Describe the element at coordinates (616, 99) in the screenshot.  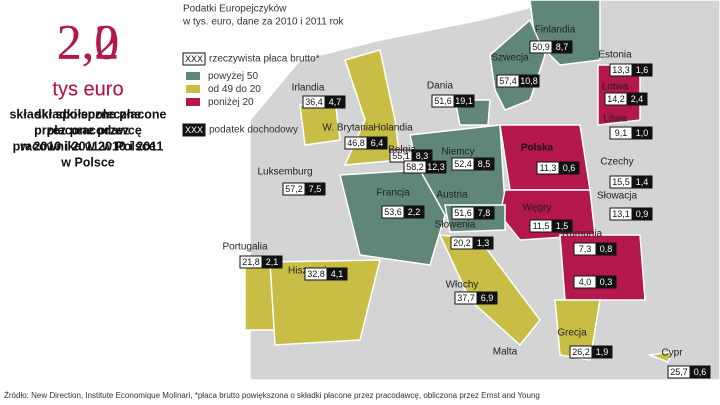
I see `wage-value: 14,2` at that location.